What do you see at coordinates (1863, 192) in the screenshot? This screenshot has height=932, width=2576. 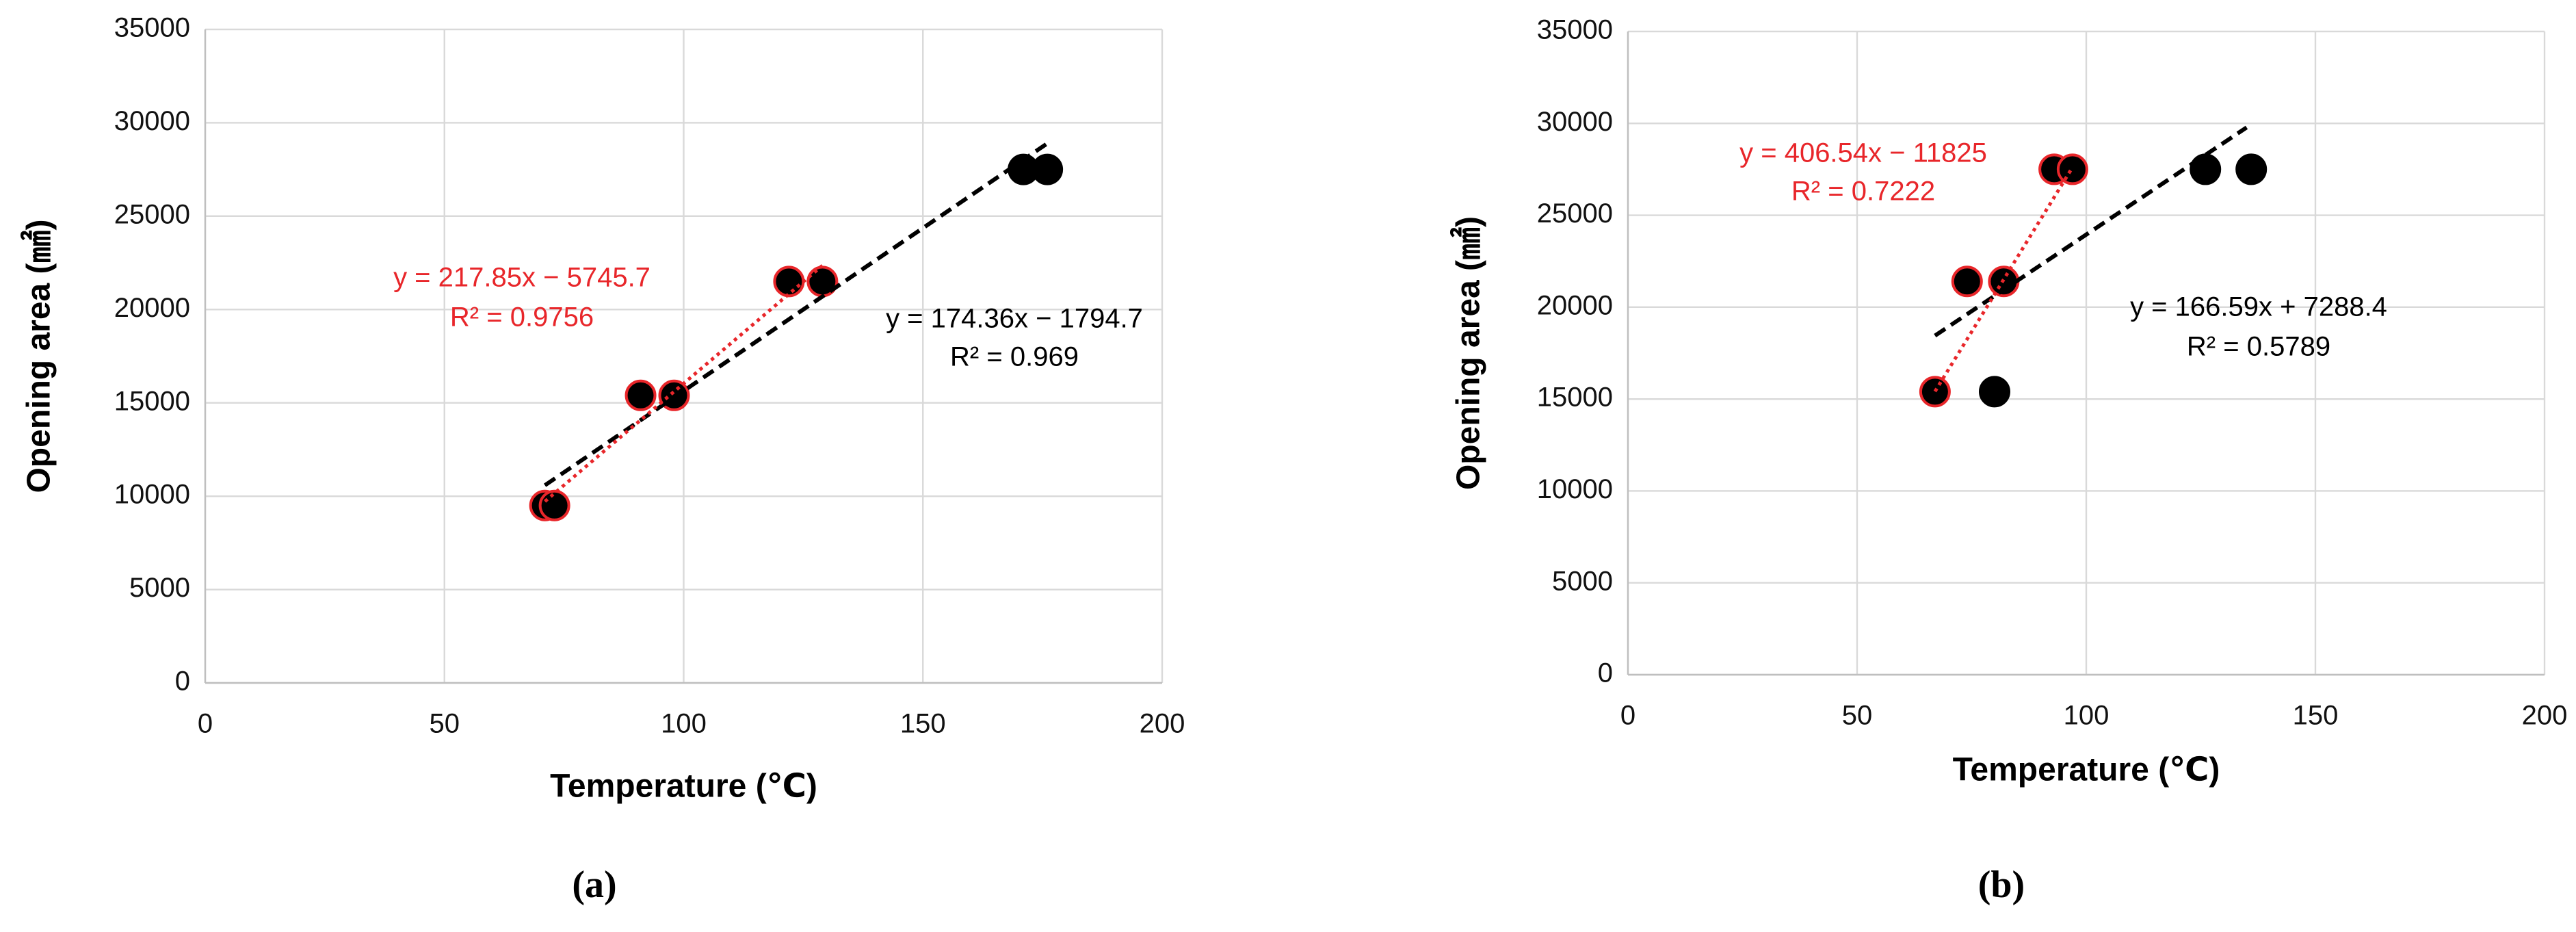 I see `trend-equation: R² = 0.7222` at bounding box center [1863, 192].